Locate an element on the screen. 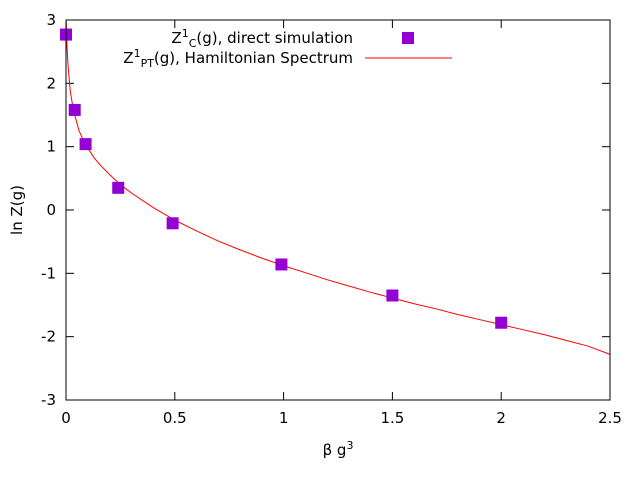 The image size is (640, 480). x-axis-label: β g3 is located at coordinates (338, 449).